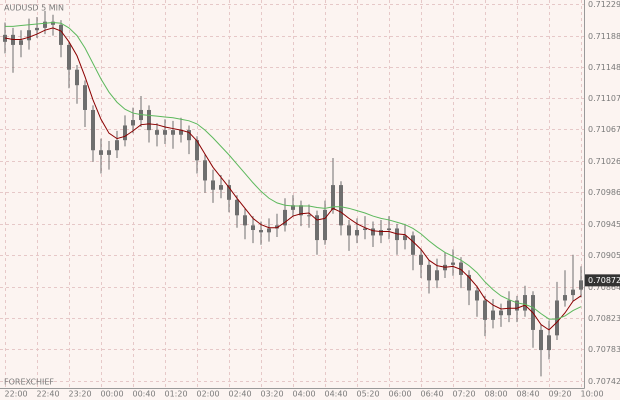  Describe the element at coordinates (29, 382) in the screenshot. I see `watermark: FOREXCHIEF` at that location.